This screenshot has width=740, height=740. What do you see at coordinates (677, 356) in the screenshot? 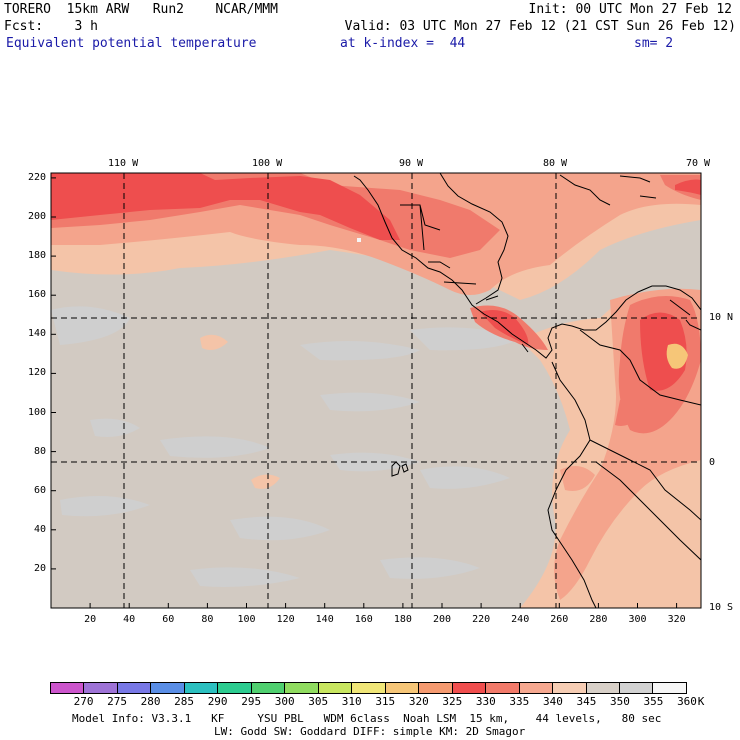
I see `field-325-spot` at bounding box center [677, 356].